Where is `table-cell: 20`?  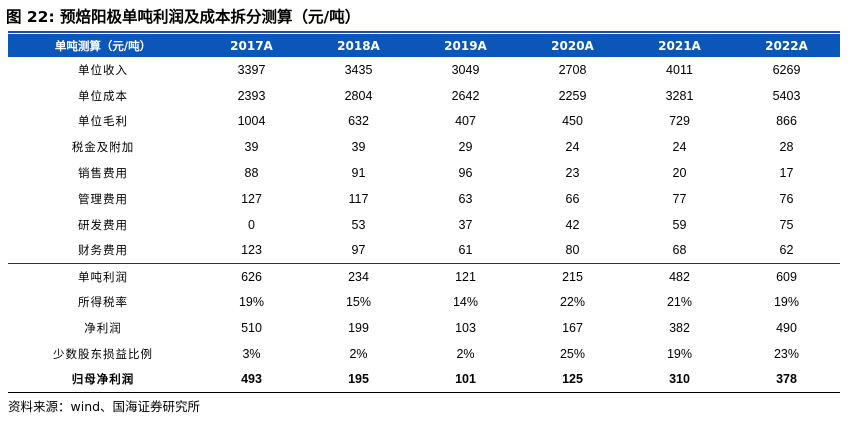 table-cell: 20 is located at coordinates (679, 173).